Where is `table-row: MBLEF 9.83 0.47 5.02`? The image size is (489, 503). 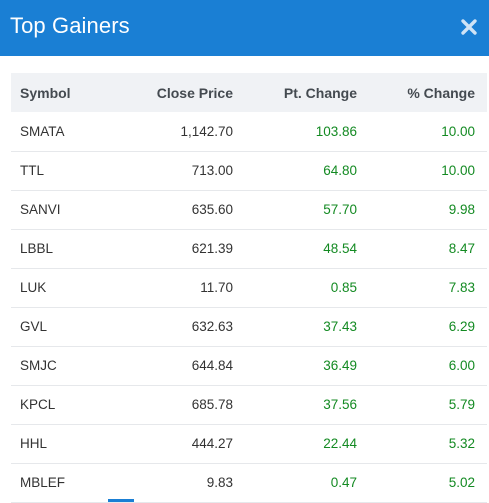
table-row: MBLEF 9.83 0.47 5.02 is located at coordinates (249, 483).